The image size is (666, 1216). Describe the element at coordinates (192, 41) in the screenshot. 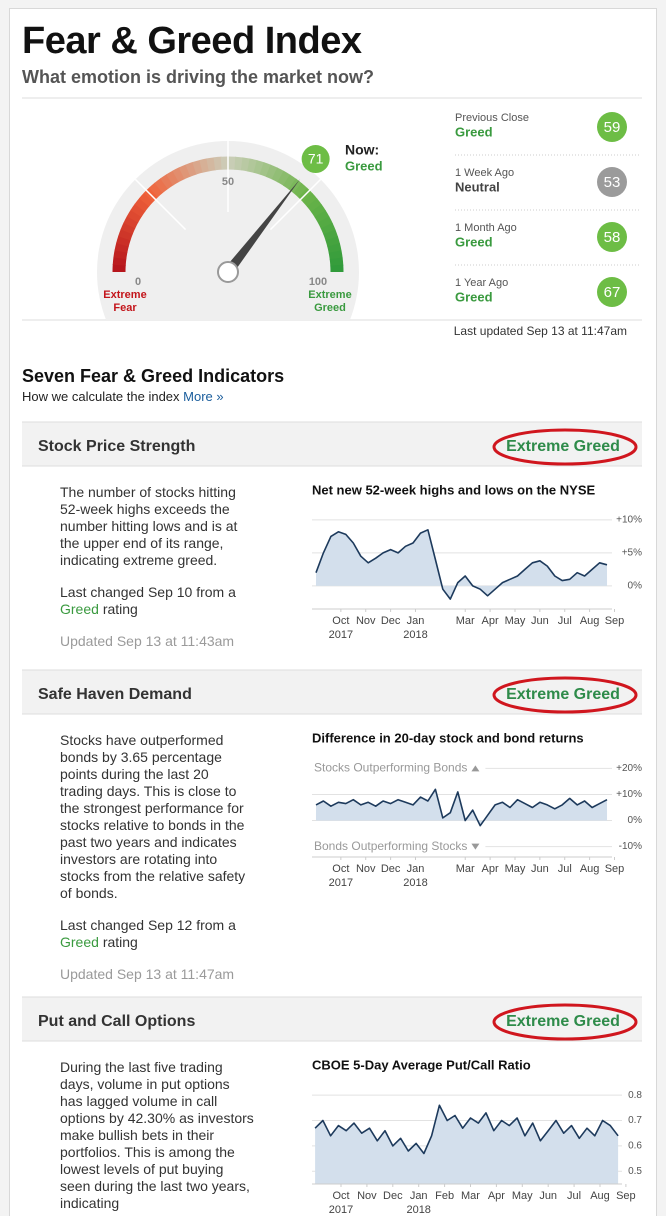

I see `title: Fear & Greed Index` at that location.